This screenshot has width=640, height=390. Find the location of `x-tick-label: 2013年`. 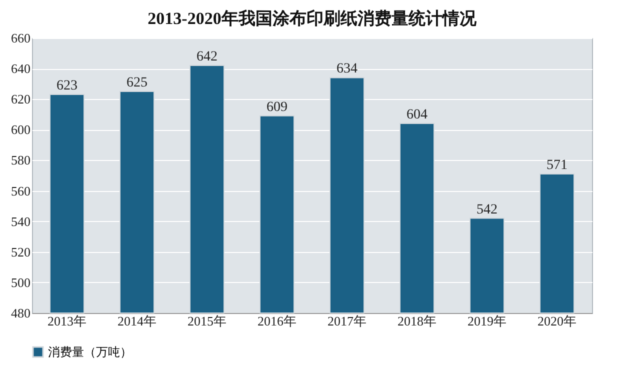

x-tick-label: 2013年 is located at coordinates (67, 321).